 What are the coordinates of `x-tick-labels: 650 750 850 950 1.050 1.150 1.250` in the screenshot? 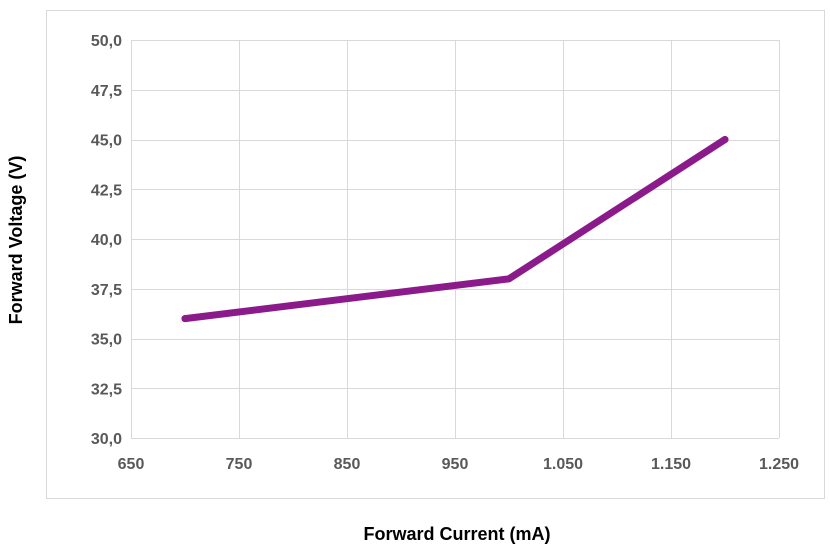 It's located at (458, 464).